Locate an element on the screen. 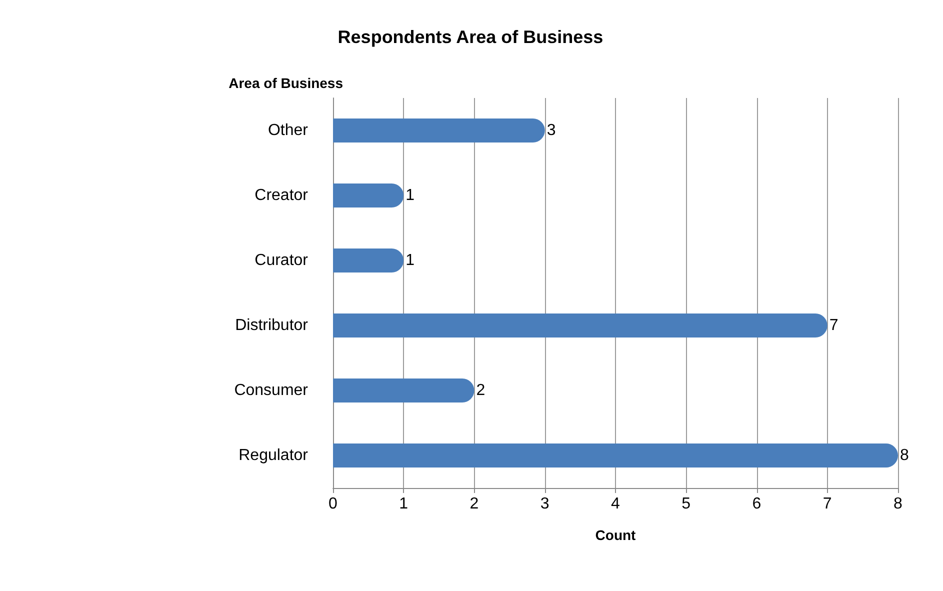  y-tick-label: Creator is located at coordinates (281, 195).